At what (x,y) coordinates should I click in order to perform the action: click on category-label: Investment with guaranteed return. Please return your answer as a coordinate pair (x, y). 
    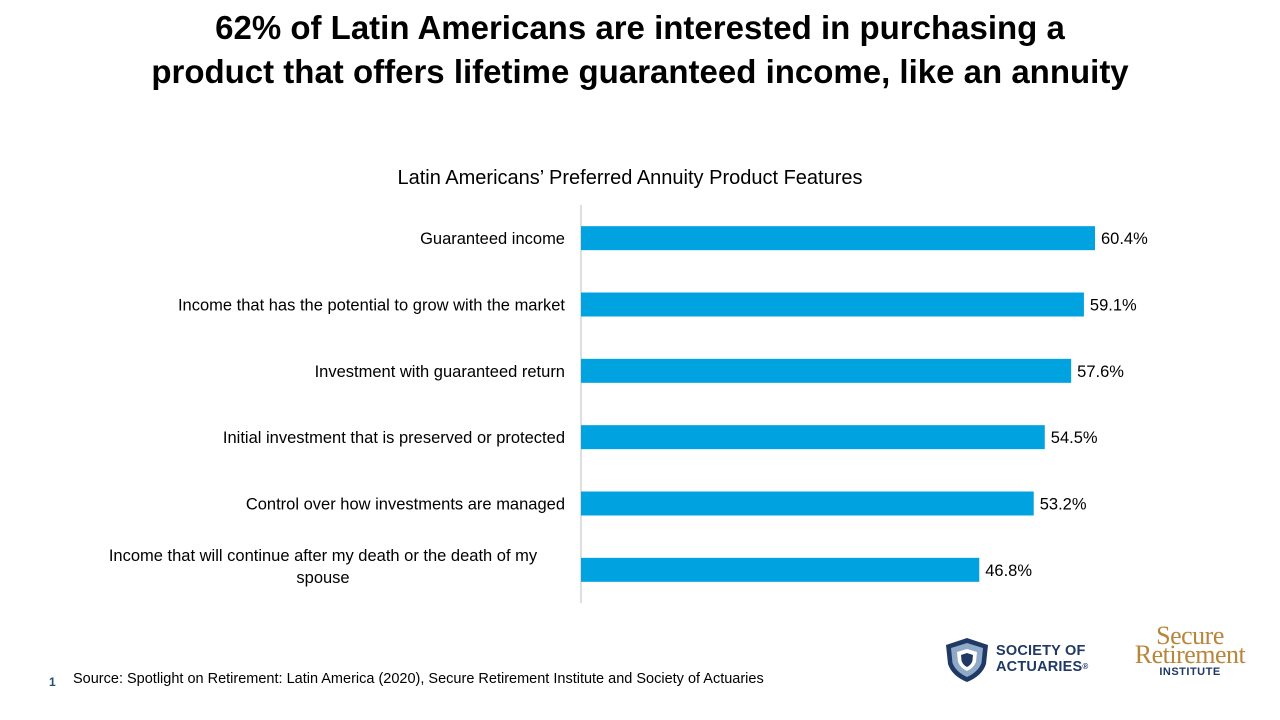
    Looking at the image, I should click on (440, 372).